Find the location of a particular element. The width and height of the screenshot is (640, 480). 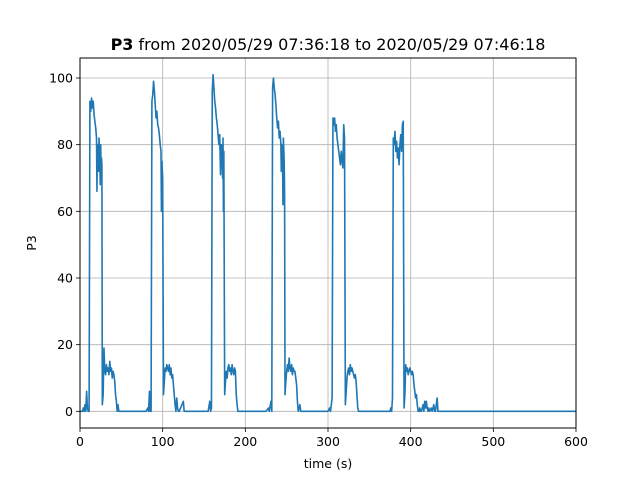

y-tick-label: 20 is located at coordinates (65, 344).